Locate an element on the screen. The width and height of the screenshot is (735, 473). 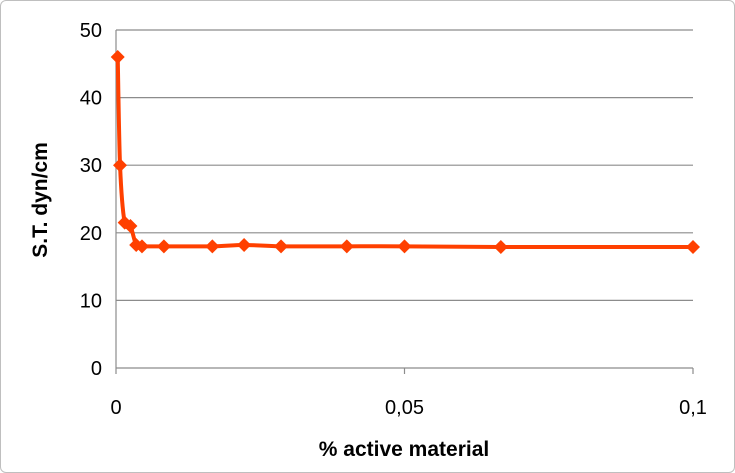
y-tick-labels: 0 10 20 30 40 50 is located at coordinates (91, 200).